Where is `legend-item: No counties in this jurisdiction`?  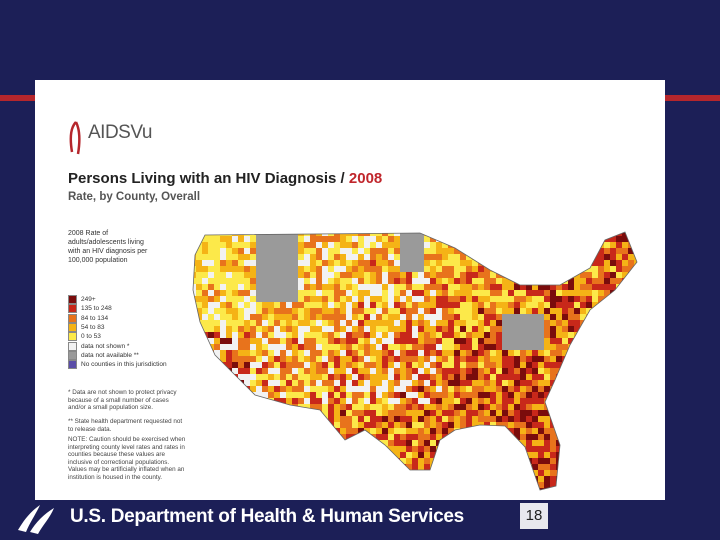 legend-item: No counties in this jurisdiction is located at coordinates (117, 365).